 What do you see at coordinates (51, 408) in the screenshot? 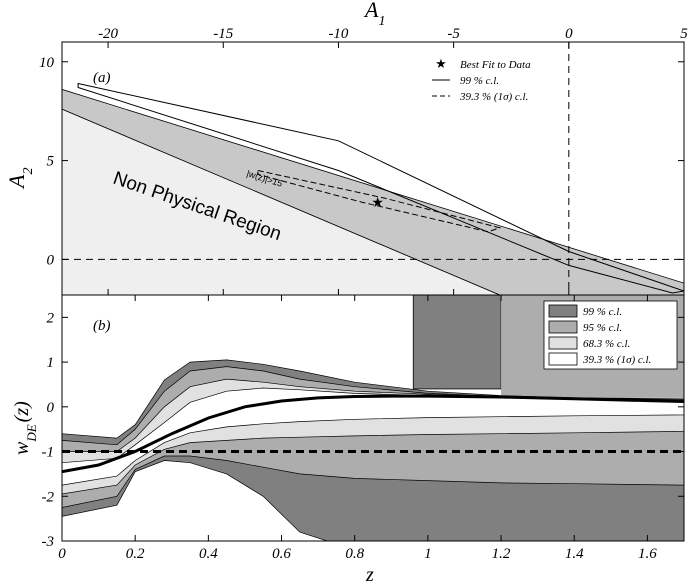
I see `y-tick-label-b: 0` at bounding box center [51, 408].